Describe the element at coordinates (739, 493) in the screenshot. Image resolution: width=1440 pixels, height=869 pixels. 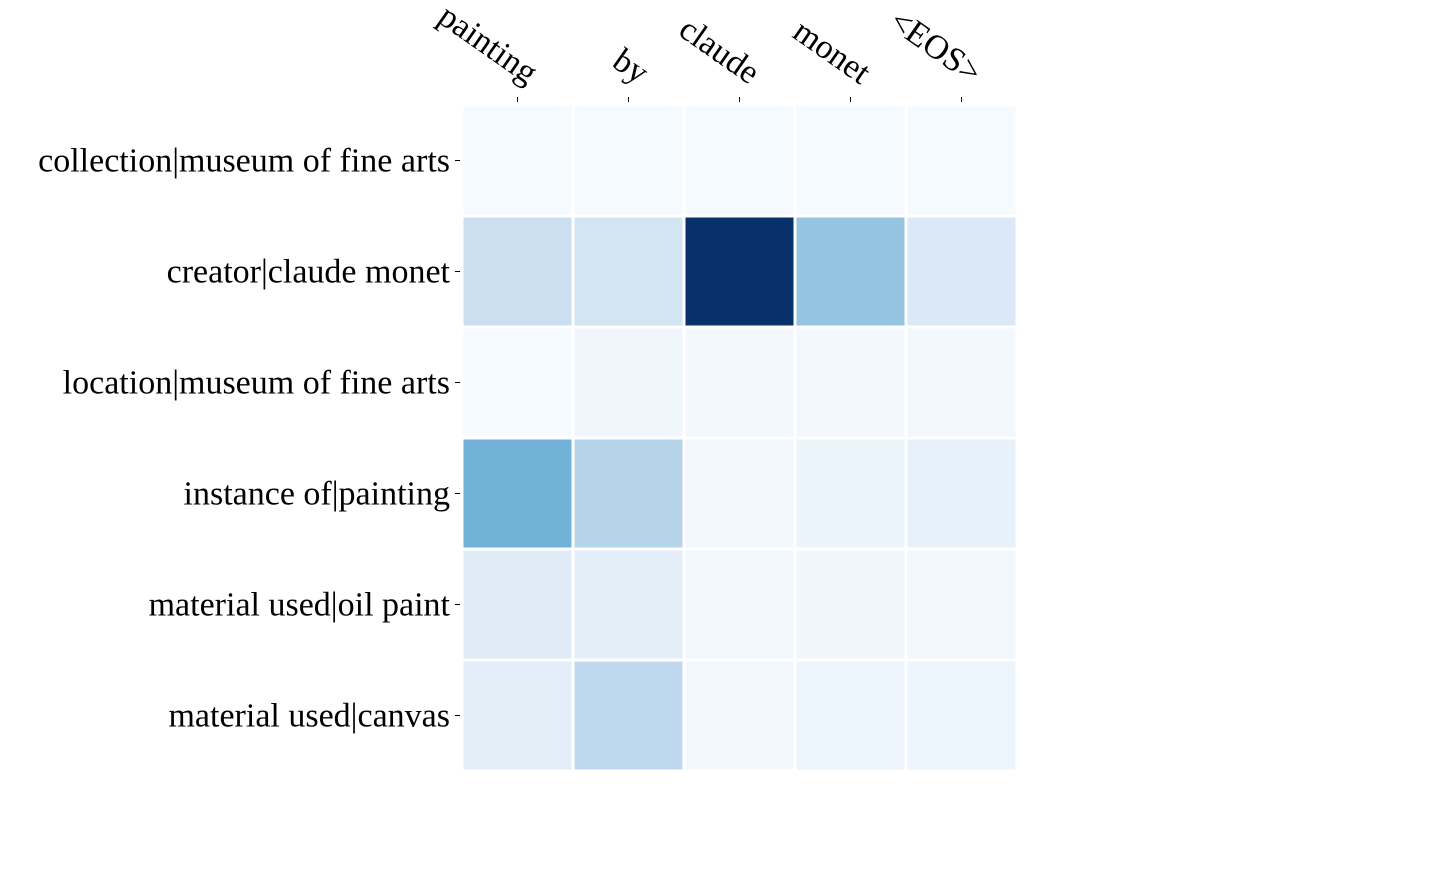
I see `heatmap-cell-r3-c2` at that location.